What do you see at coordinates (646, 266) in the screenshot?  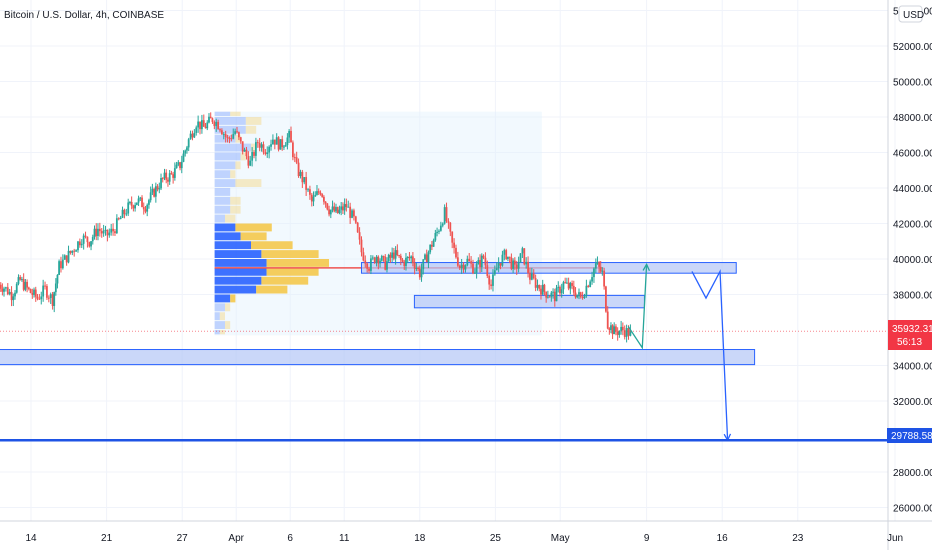 I see `short-term-bounce-arrow-arrowhead` at bounding box center [646, 266].